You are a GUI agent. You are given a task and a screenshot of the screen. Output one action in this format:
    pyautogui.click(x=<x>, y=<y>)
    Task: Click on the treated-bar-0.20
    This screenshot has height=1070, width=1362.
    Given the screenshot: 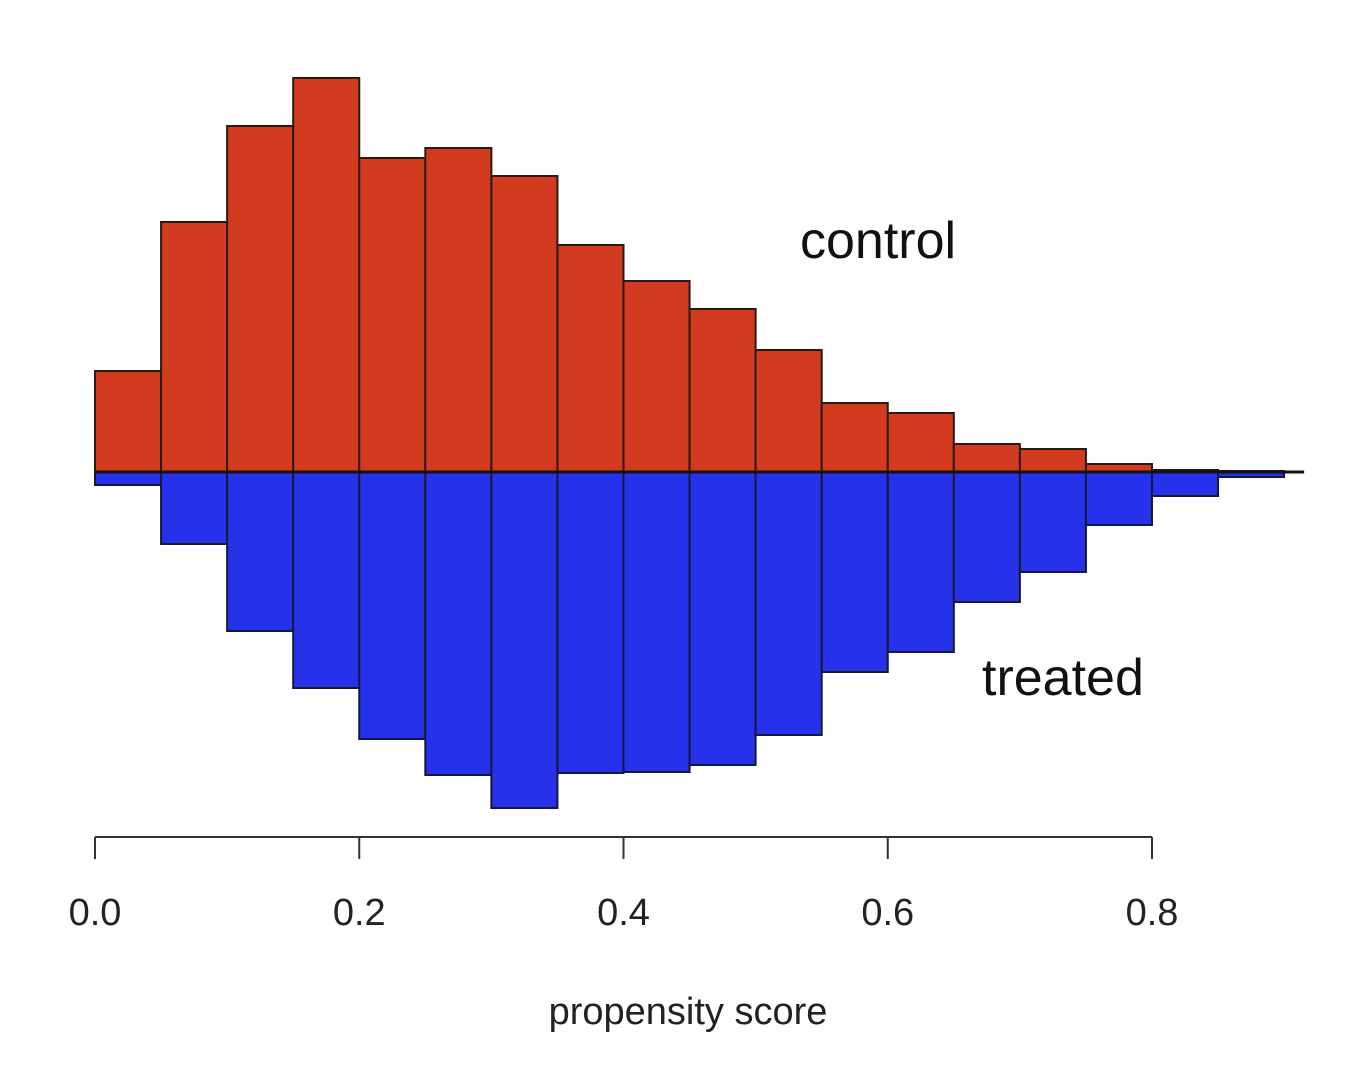 What is the action you would take?
    pyautogui.click(x=392, y=605)
    